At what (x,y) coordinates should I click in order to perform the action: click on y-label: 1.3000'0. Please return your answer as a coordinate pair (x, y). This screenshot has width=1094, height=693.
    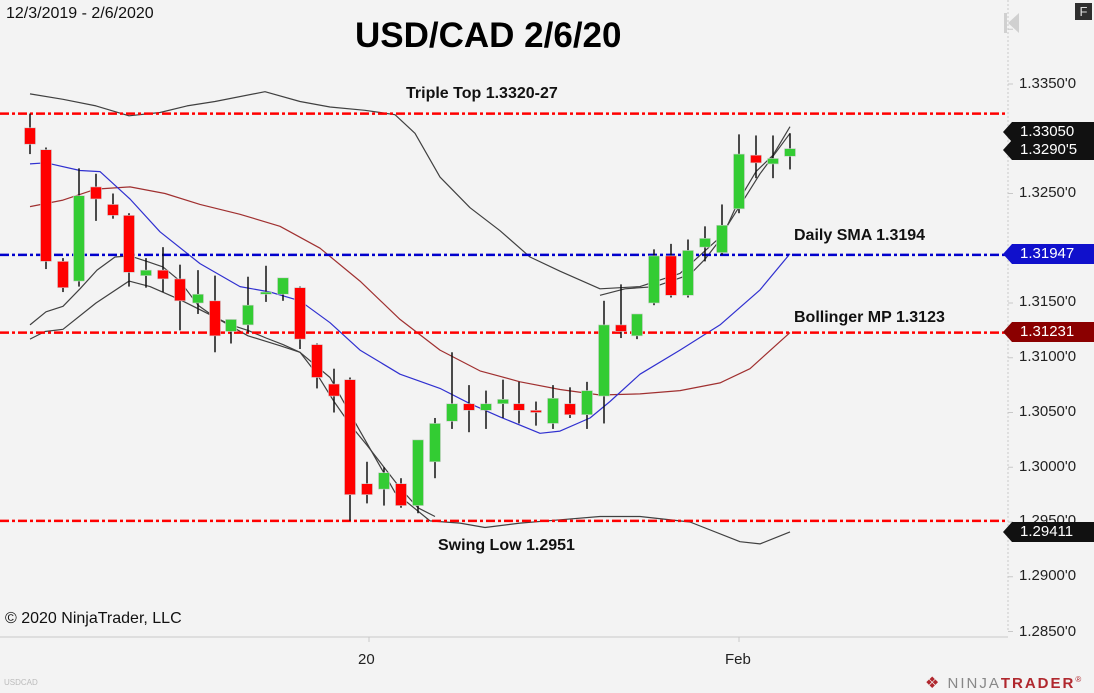
    Looking at the image, I should click on (1048, 466).